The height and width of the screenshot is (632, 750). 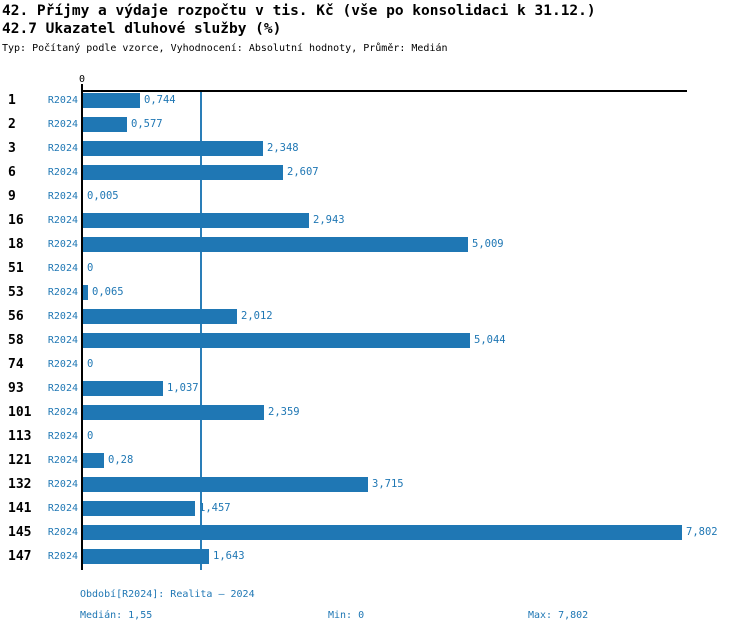 What do you see at coordinates (388, 484) in the screenshot?
I see `bar-value-label: 3,715` at bounding box center [388, 484].